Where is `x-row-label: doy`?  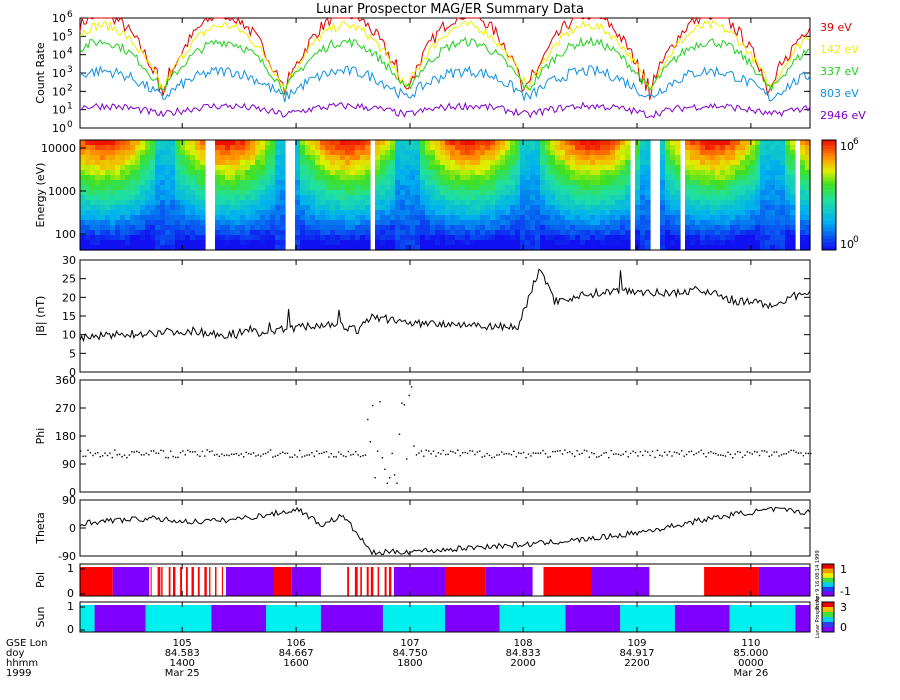 x-row-label: doy is located at coordinates (15, 653).